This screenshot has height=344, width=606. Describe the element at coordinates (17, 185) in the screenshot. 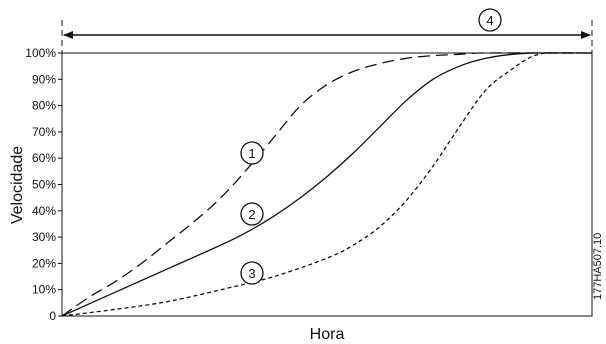

I see `y-axis-title: Velocidade` at that location.